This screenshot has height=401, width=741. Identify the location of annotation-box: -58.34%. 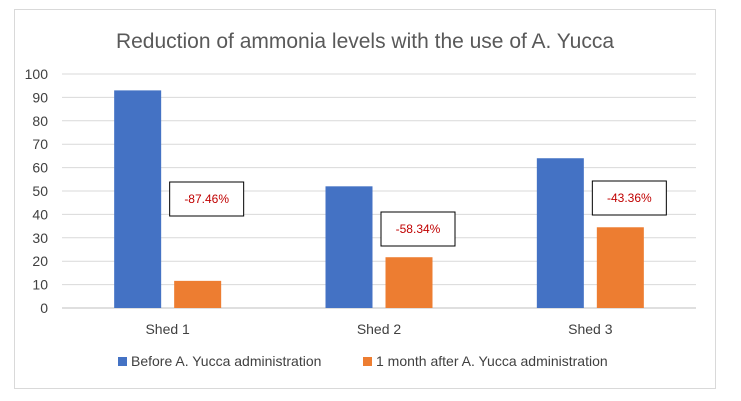
(418, 229).